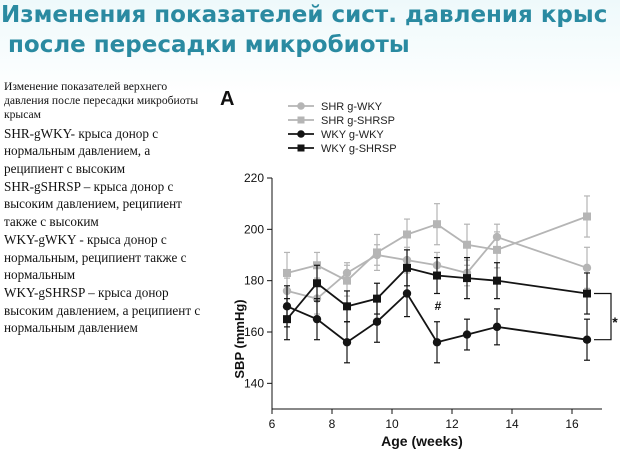  Describe the element at coordinates (359, 149) in the screenshot. I see `legend-label-wky-g-shrsp: WKY g-SHRSP` at that location.